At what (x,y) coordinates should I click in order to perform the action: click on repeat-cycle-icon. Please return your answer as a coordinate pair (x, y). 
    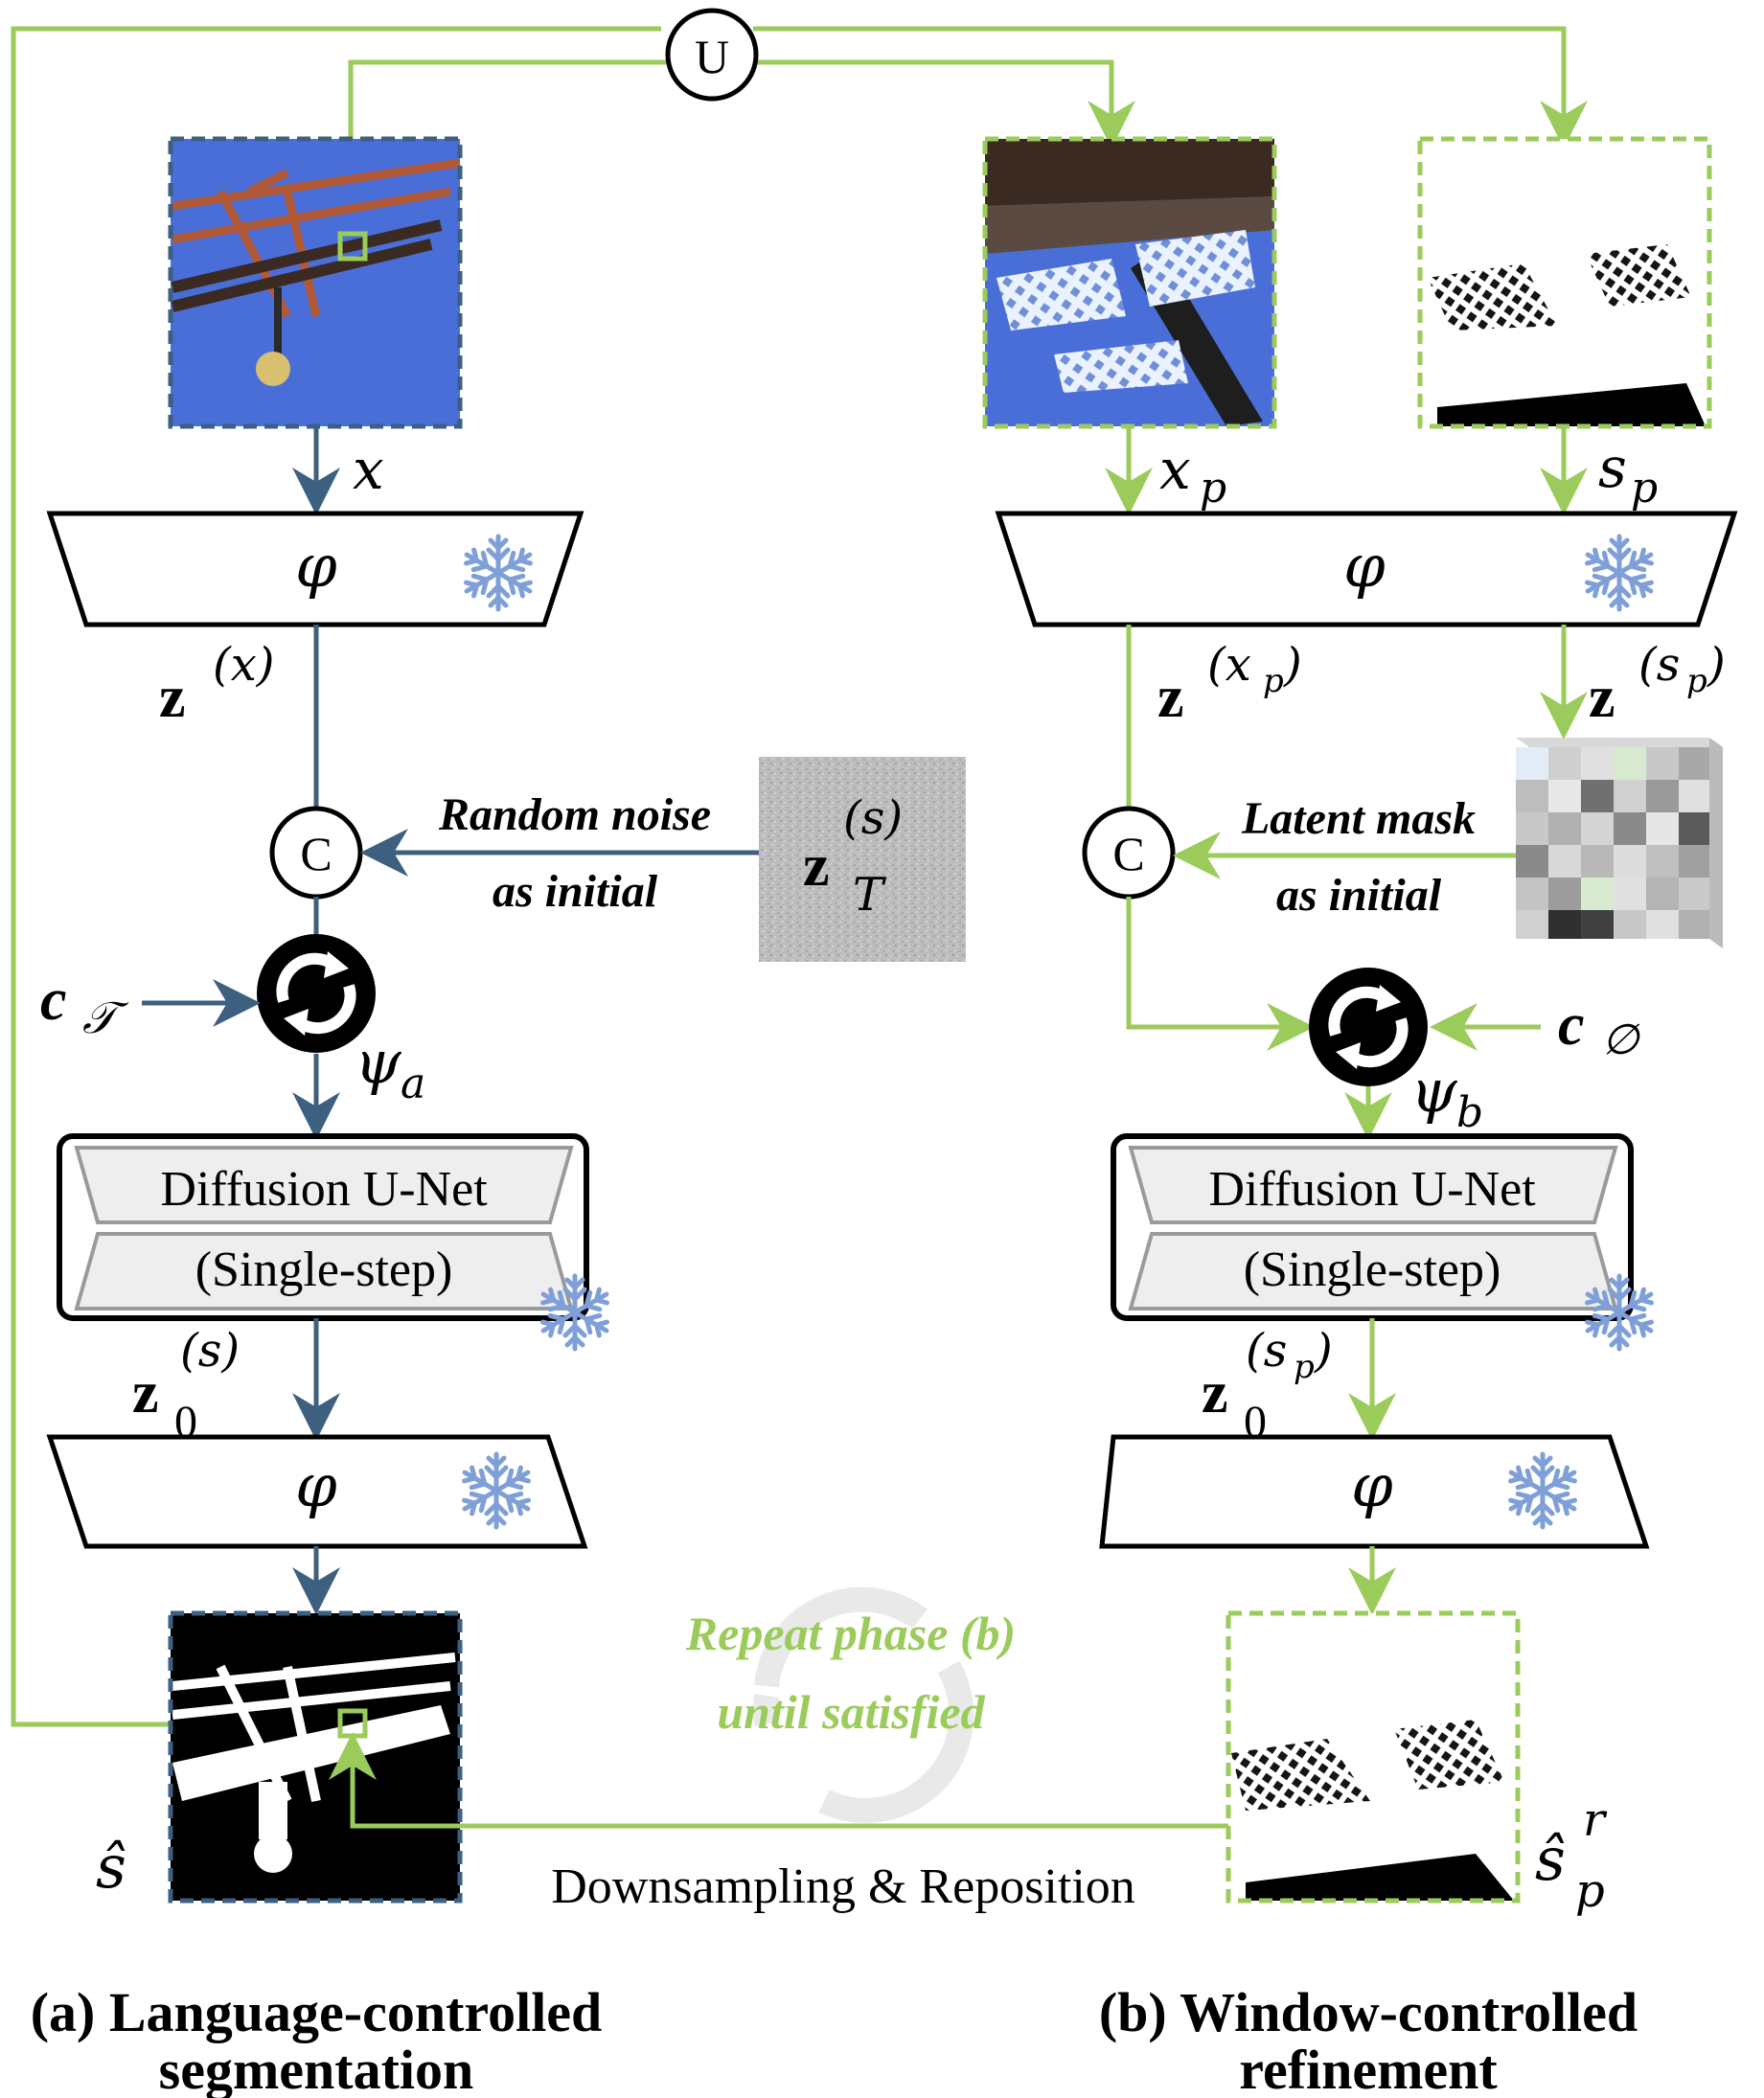
    Looking at the image, I should click on (863, 1704).